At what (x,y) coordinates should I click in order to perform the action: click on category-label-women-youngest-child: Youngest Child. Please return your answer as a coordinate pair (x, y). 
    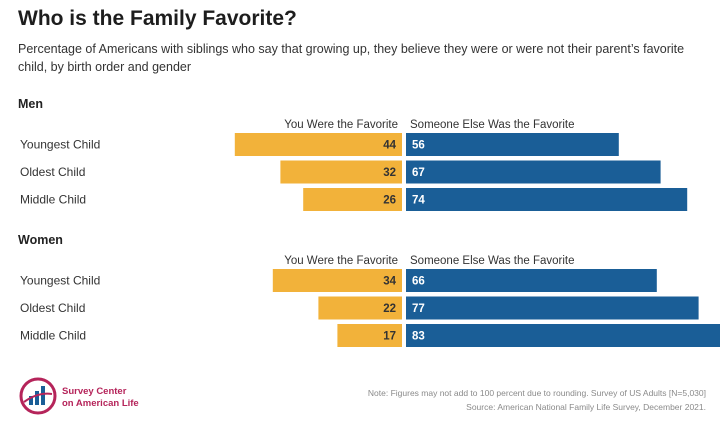
    Looking at the image, I should click on (60, 281).